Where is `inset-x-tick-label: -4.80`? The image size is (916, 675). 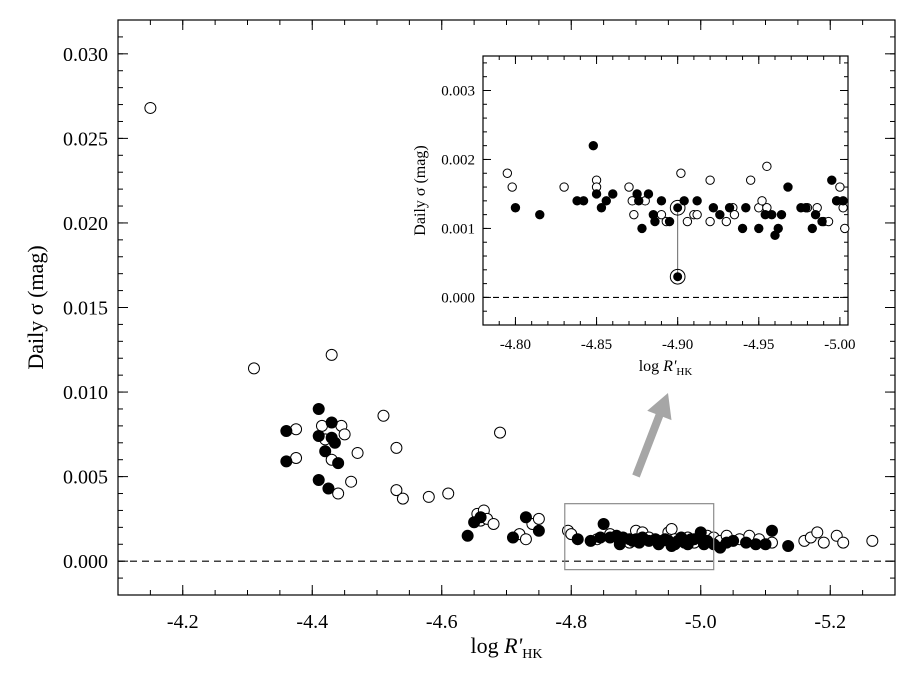
inset-x-tick-label: -4.80 is located at coordinates (515, 345).